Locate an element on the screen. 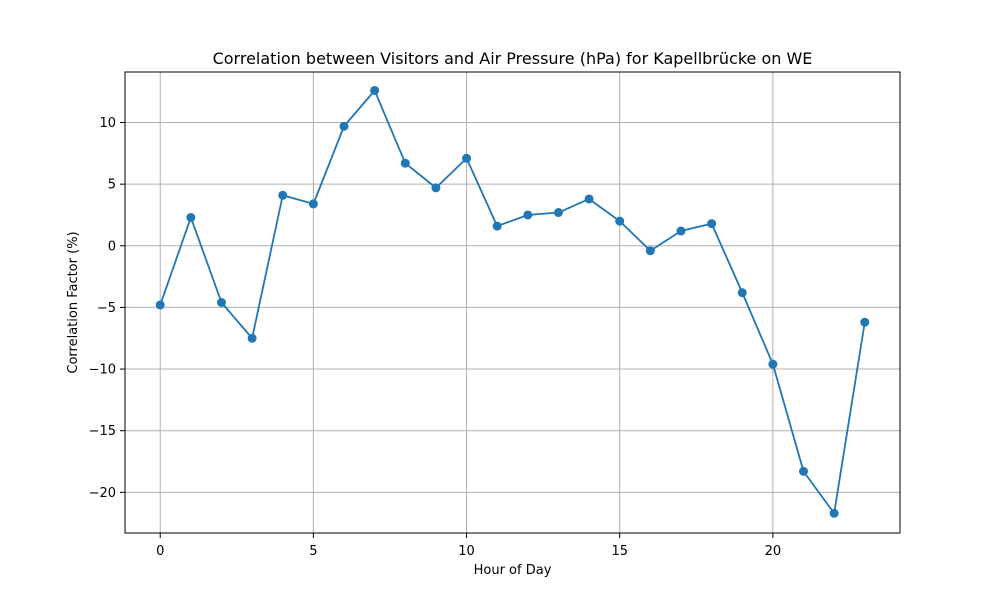  y-axis-label: Correlation Factor (%) is located at coordinates (73, 302).